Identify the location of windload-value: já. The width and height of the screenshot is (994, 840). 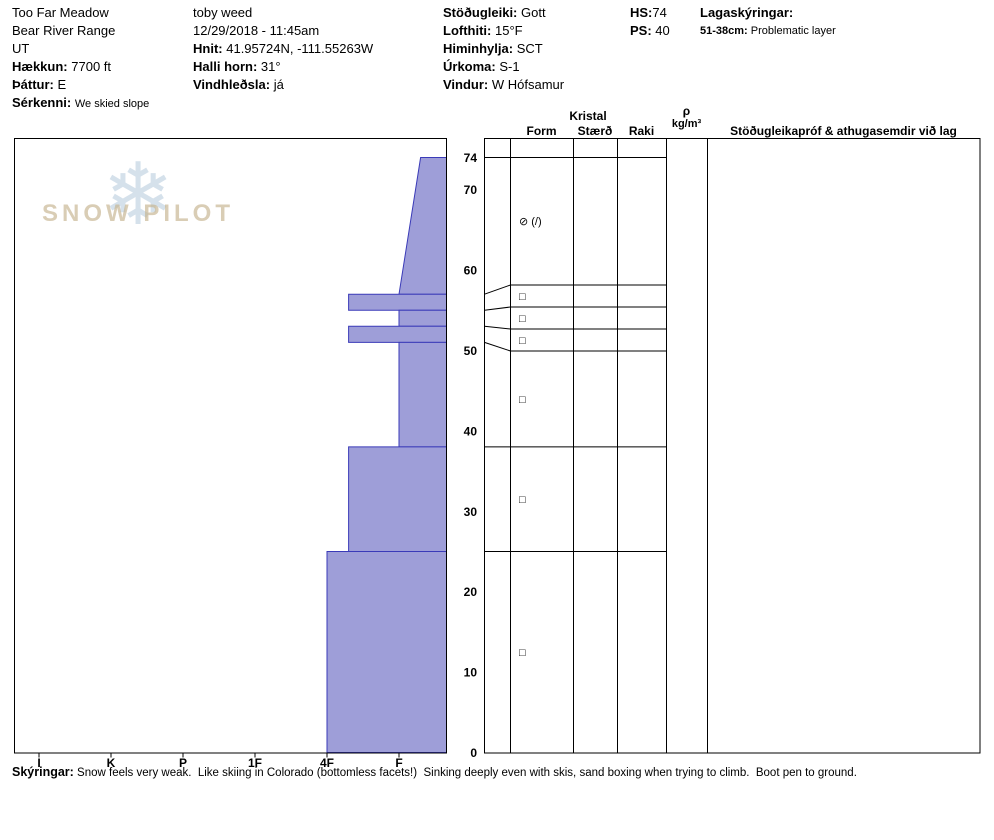
(278, 84).